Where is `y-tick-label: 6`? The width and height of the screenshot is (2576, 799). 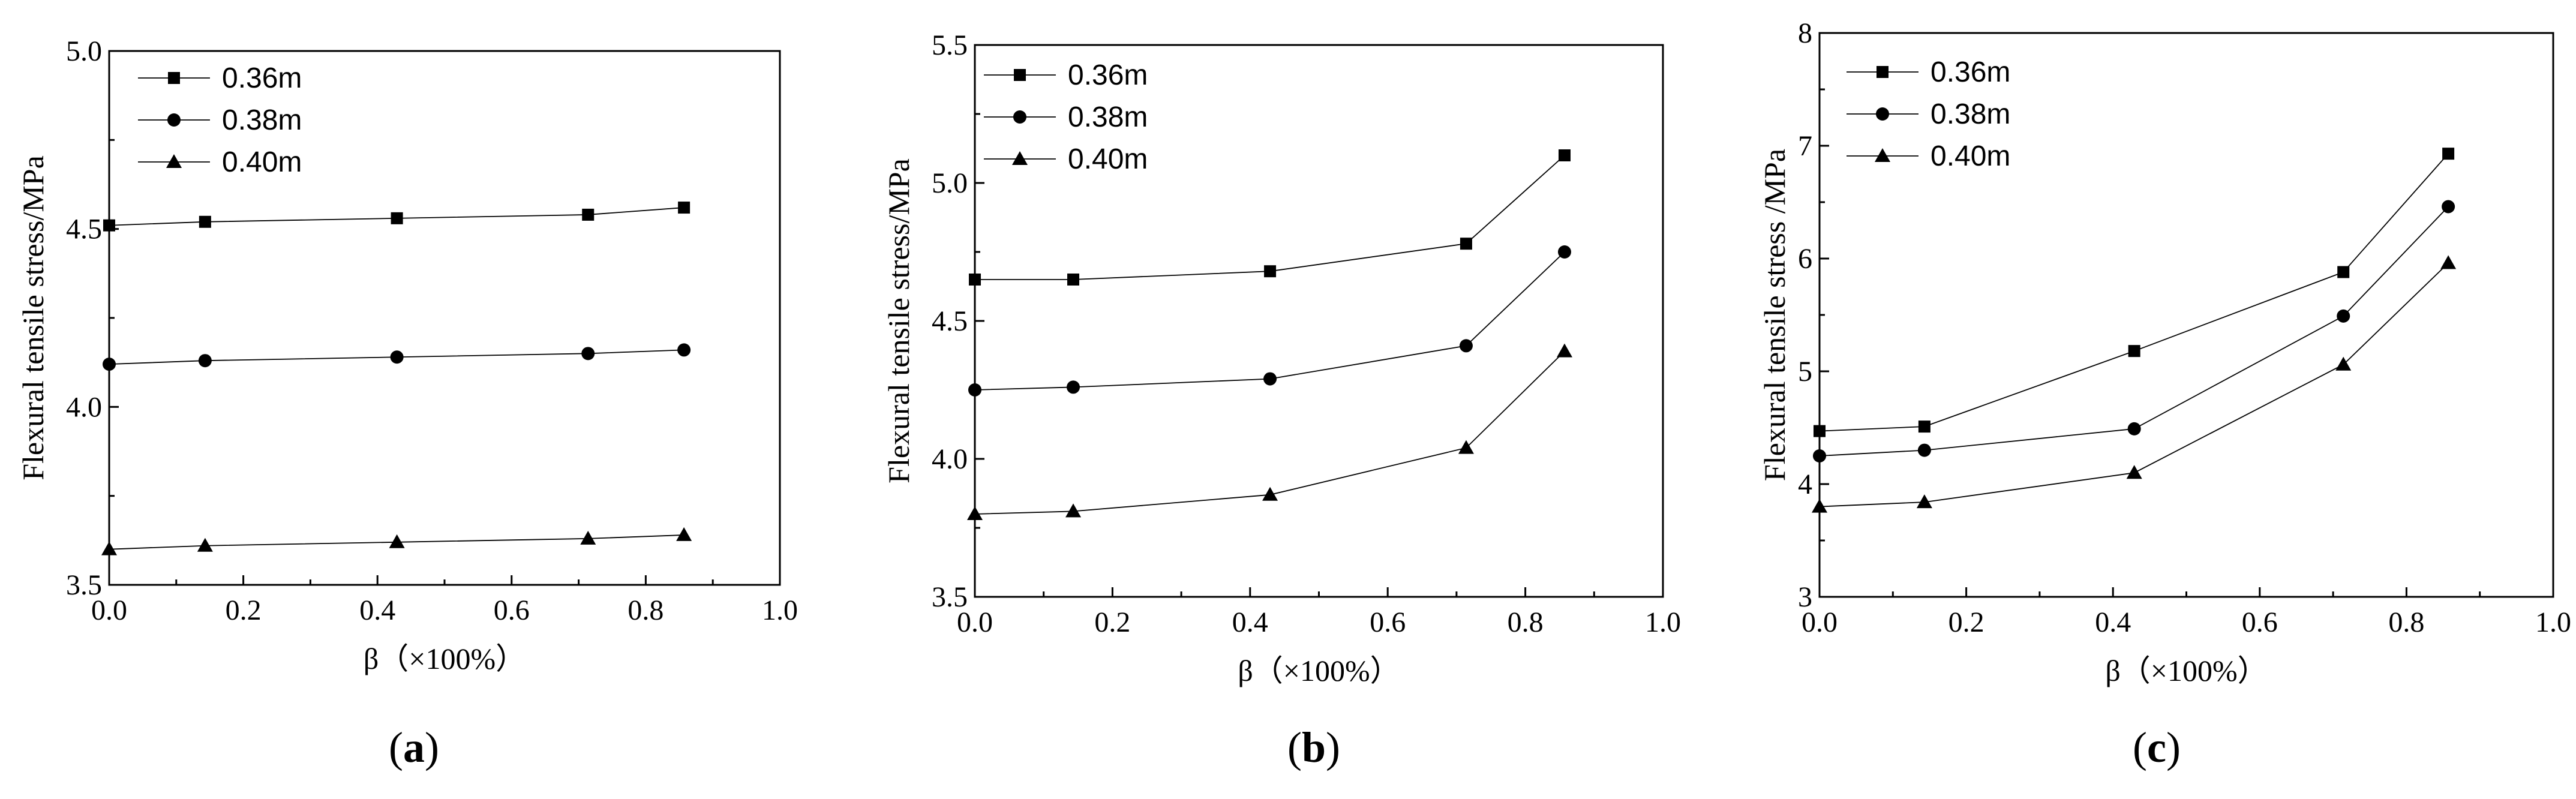 y-tick-label: 6 is located at coordinates (1805, 259).